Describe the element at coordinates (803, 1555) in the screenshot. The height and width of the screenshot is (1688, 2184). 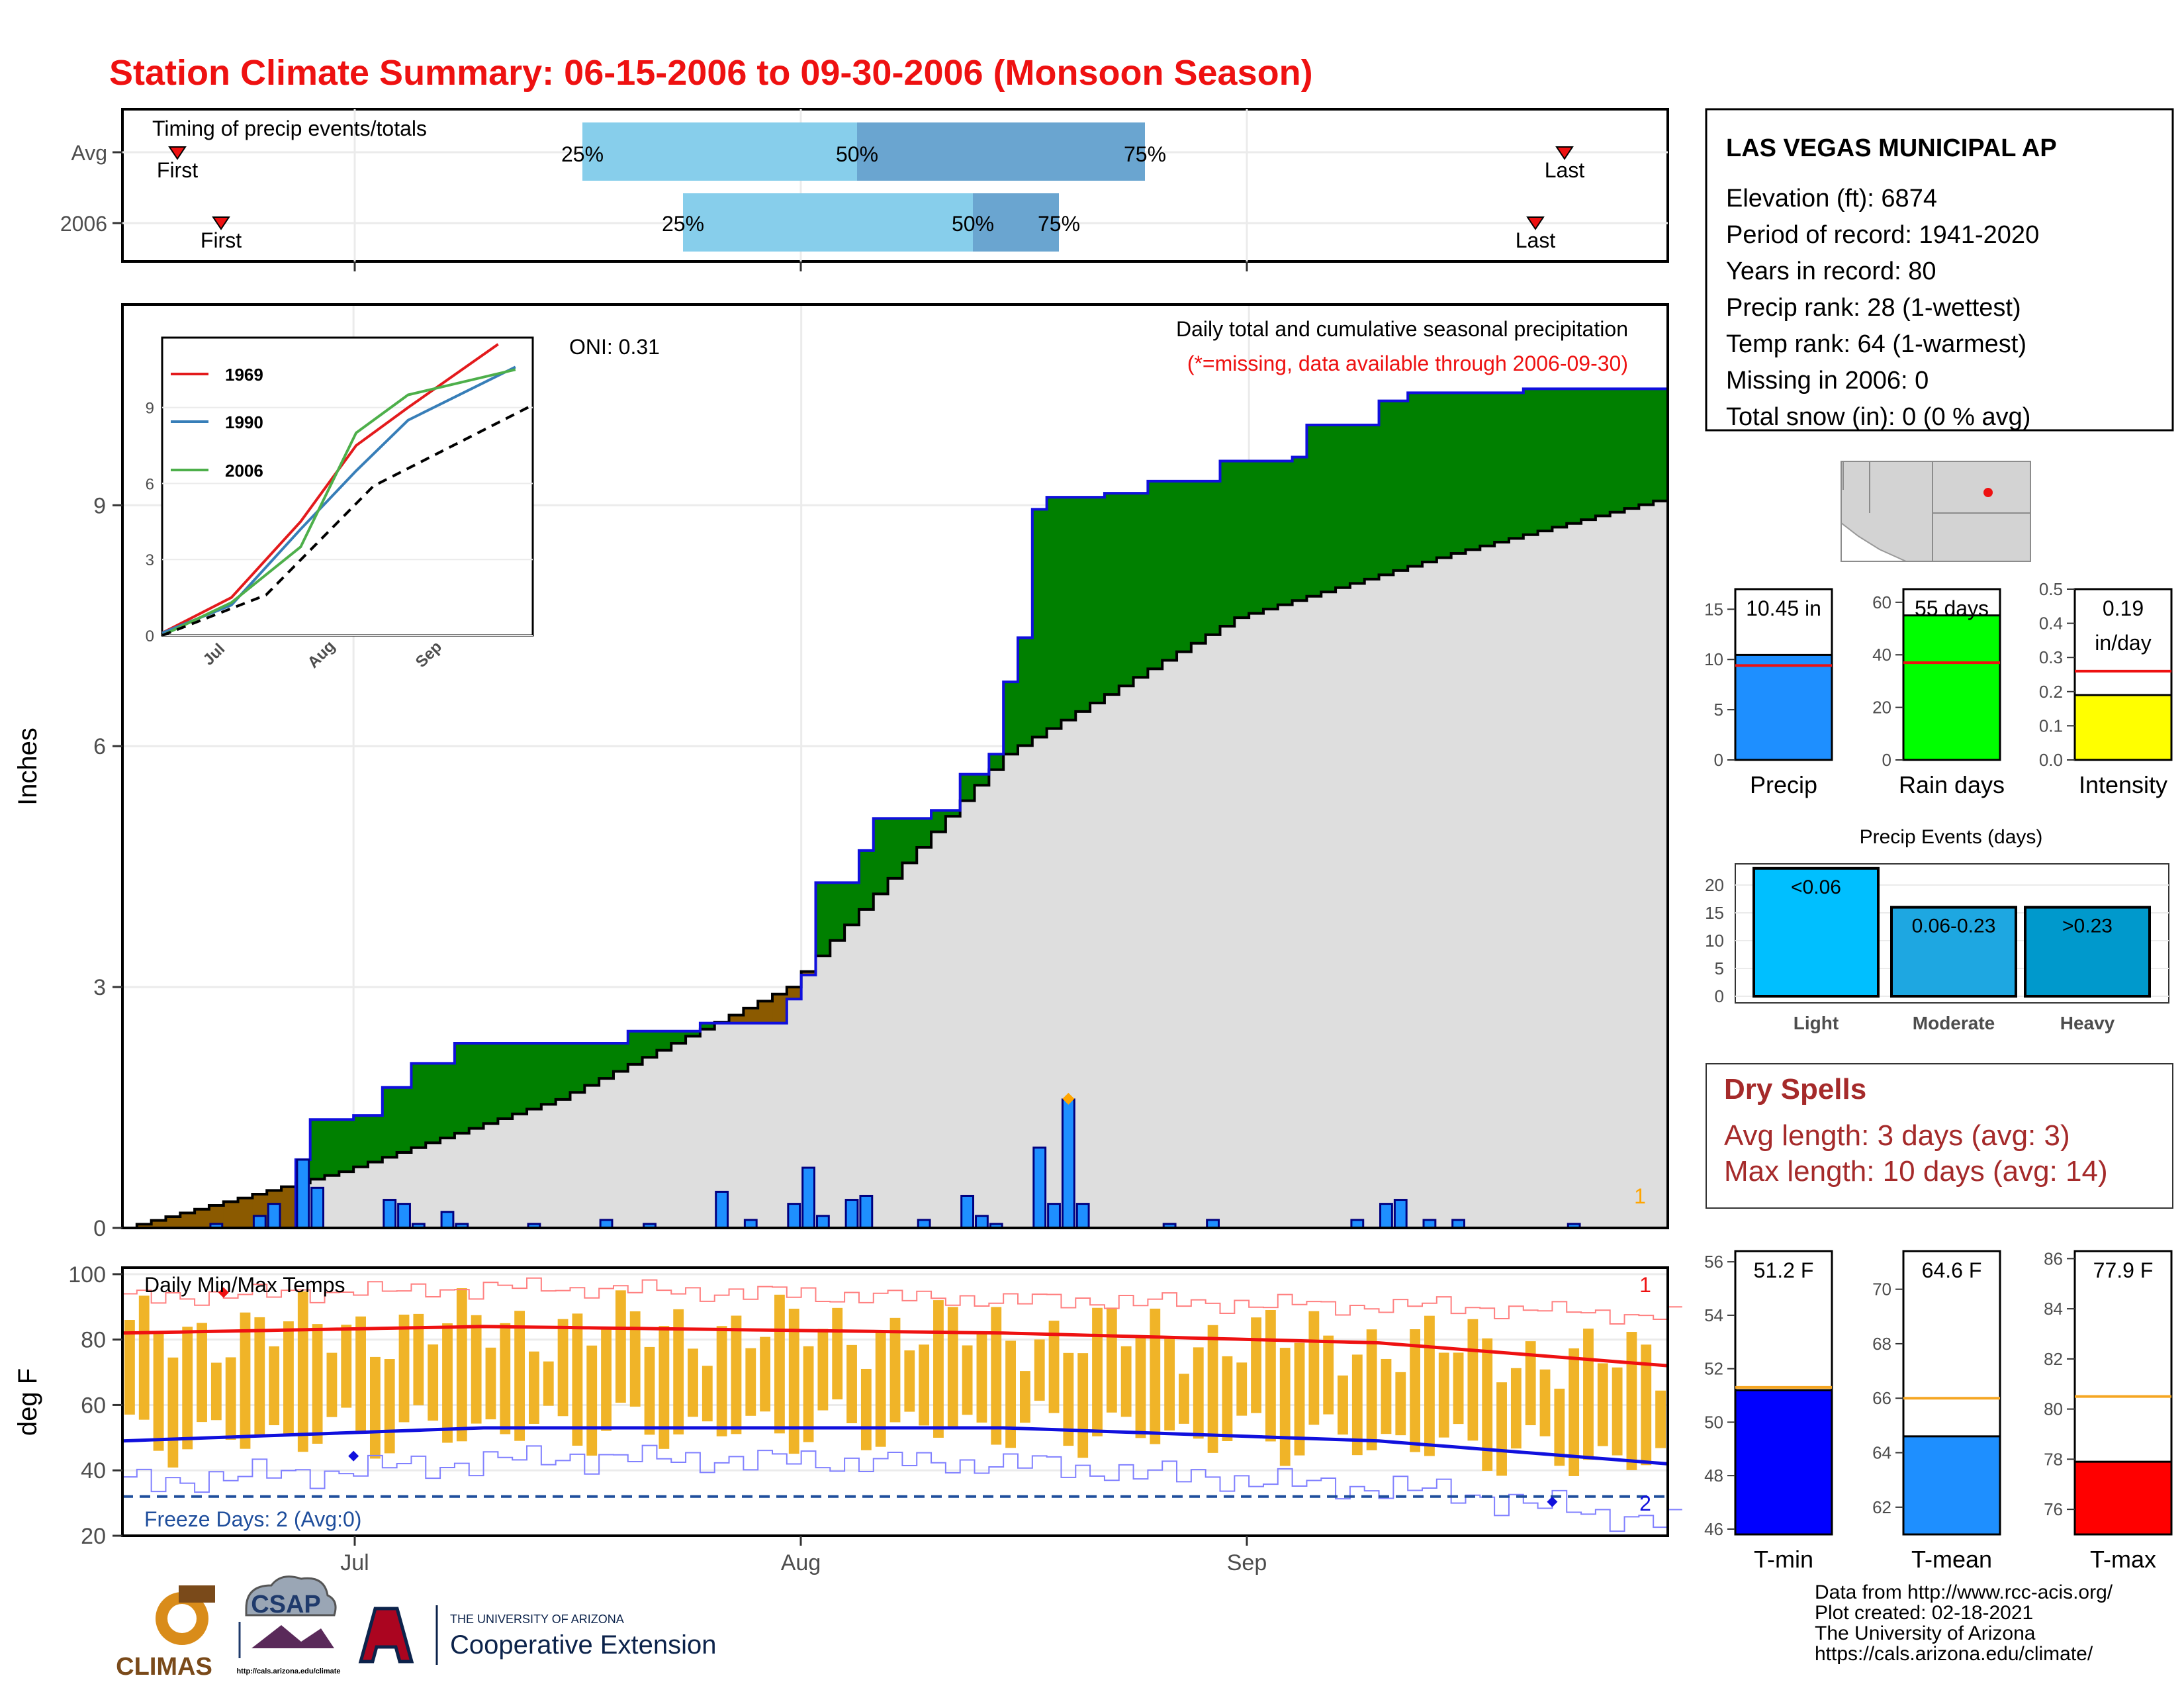
I see `x-axis: Jul Aug Sep` at that location.